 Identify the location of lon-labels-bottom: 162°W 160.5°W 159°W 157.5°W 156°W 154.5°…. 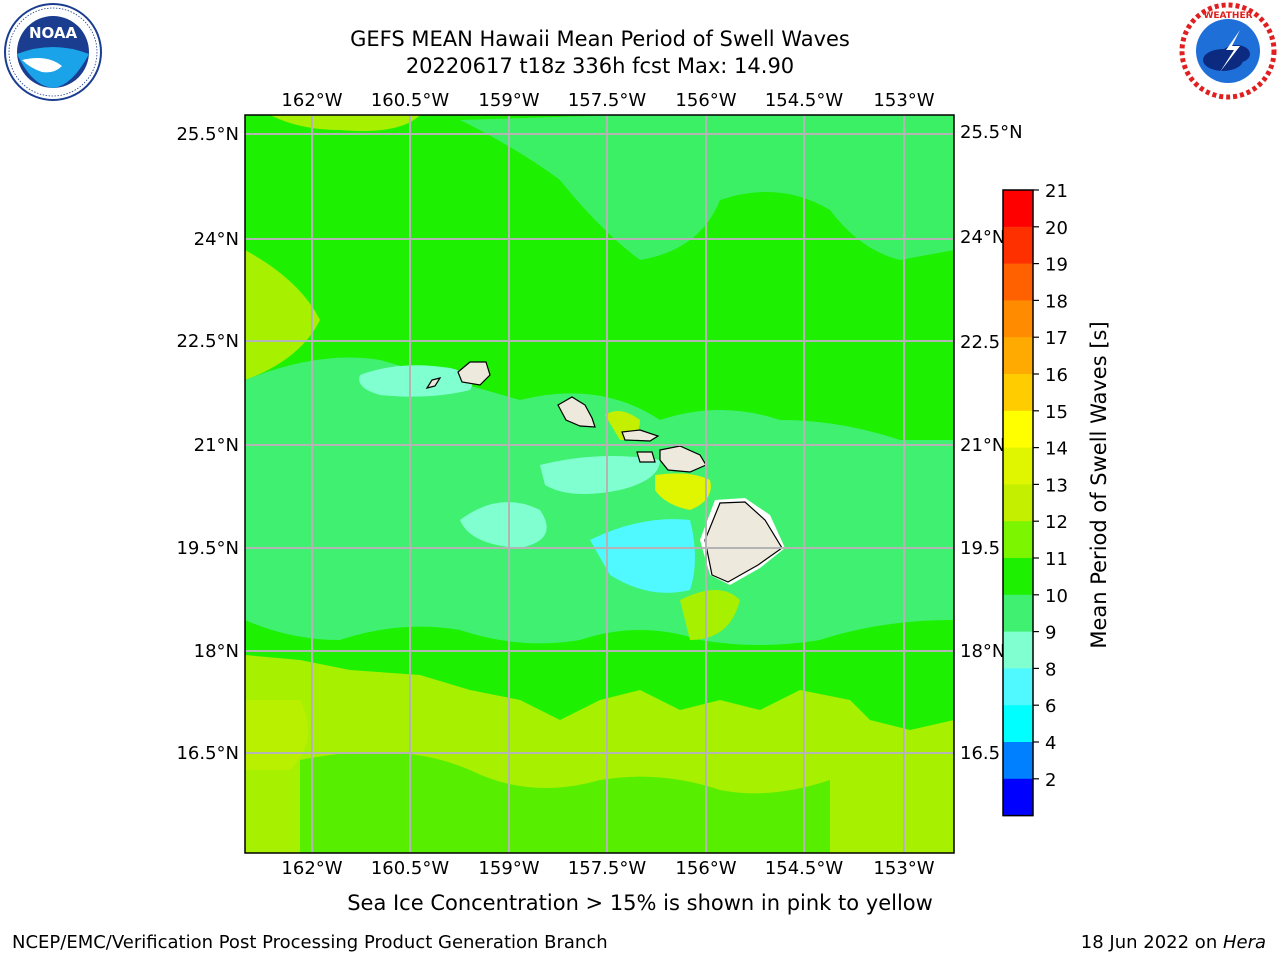
(607, 868).